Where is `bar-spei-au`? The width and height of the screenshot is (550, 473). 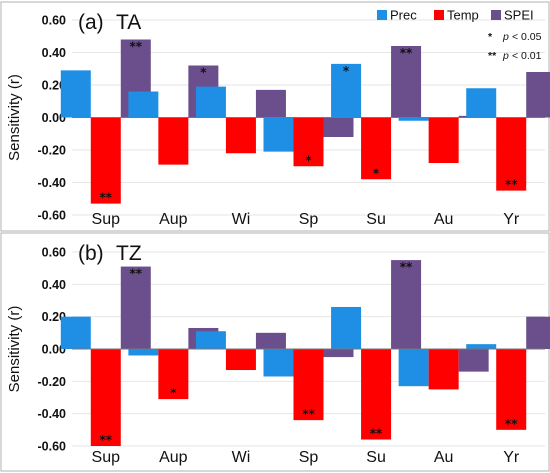
bar-spei-au is located at coordinates (473, 360).